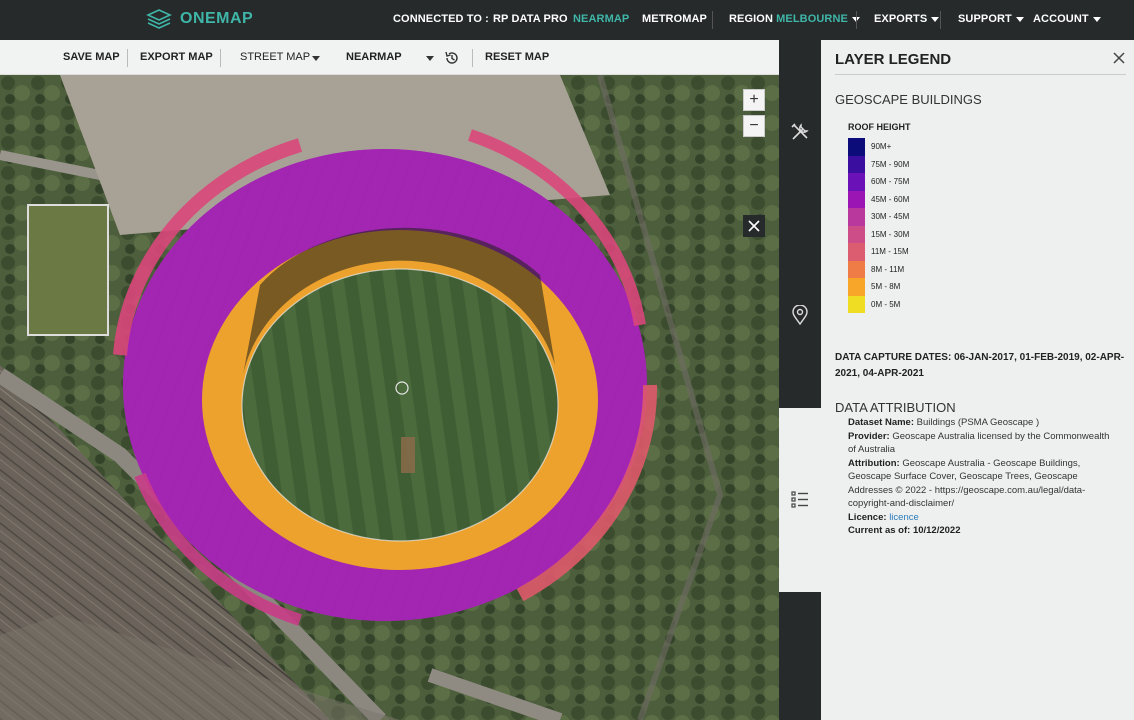 Image resolution: width=1134 pixels, height=720 pixels. What do you see at coordinates (674, 19) in the screenshot?
I see `connection-metromap: METROMAP` at bounding box center [674, 19].